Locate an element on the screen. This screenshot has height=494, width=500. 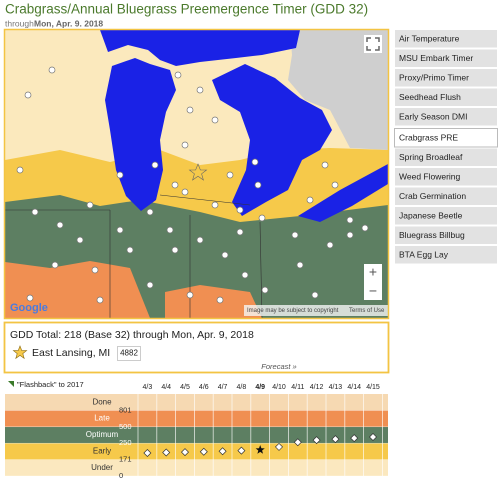
x-tick-label: 4/9 is located at coordinates (260, 387).